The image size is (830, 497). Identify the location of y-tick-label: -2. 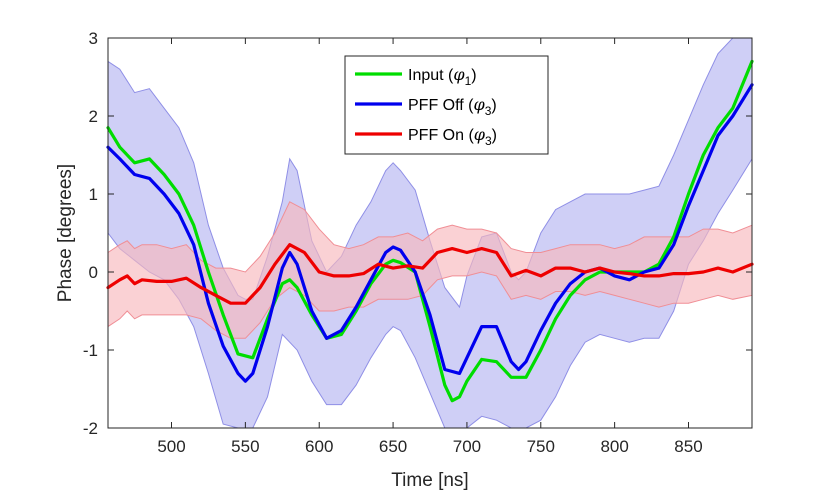
(90, 428).